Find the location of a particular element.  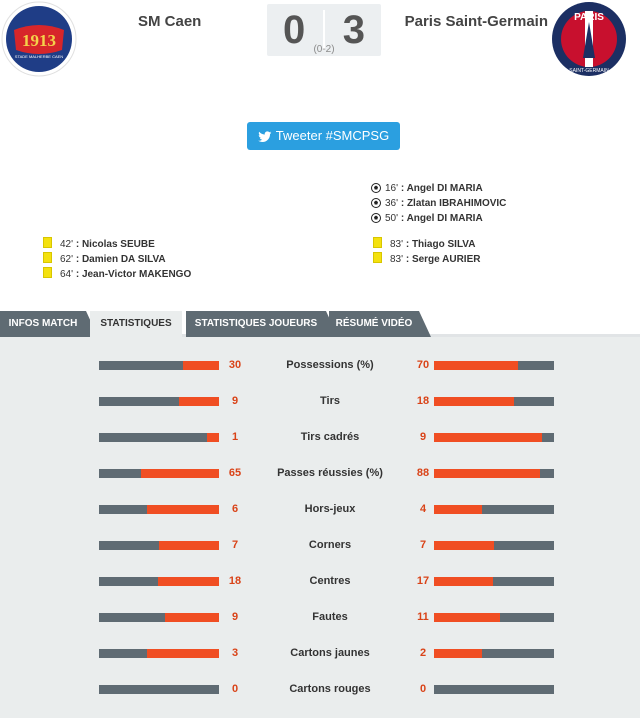

goal-event: 16' : Angel DI MARIA is located at coordinates (427, 189).